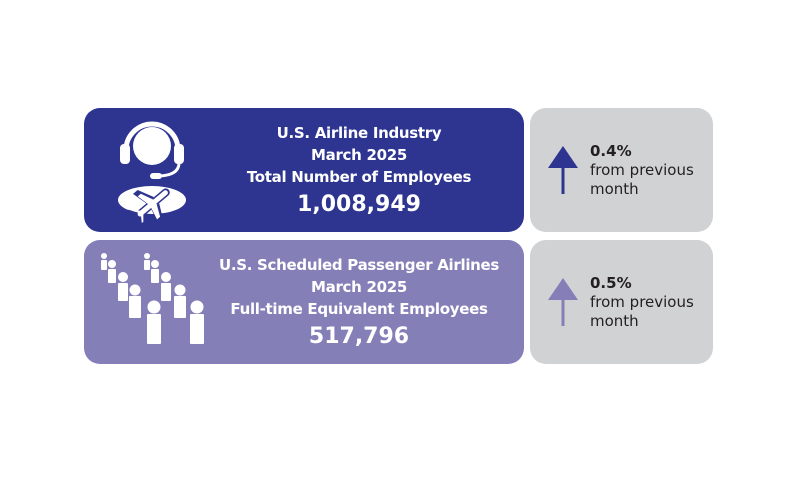  I want to click on industry-change-text: 0.4% from previous month, so click(642, 170).